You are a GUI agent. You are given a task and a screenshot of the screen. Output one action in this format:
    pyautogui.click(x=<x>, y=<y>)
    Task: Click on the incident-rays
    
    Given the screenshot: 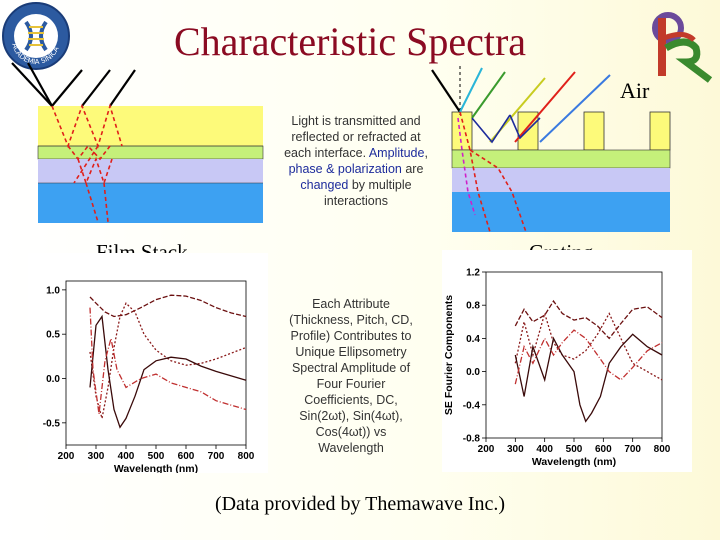 What is the action you would take?
    pyautogui.click(x=73, y=84)
    